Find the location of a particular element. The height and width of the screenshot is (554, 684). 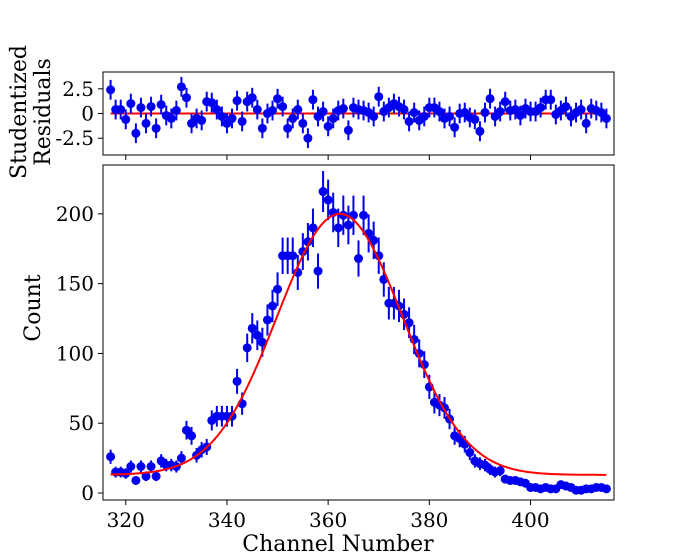

main-x-tick-label: 320 is located at coordinates (126, 520).